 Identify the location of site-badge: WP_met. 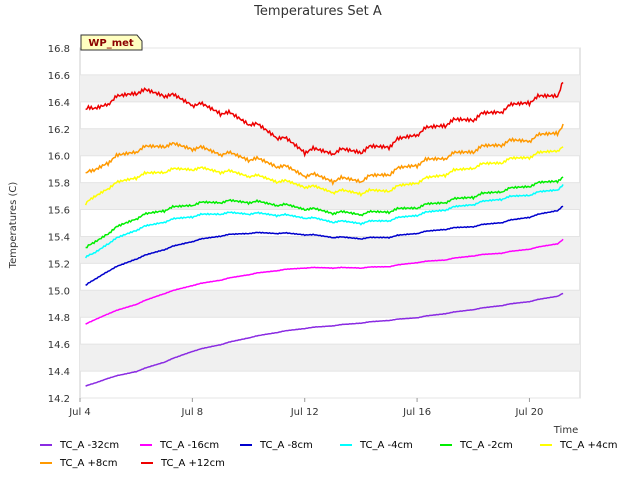
(111, 42).